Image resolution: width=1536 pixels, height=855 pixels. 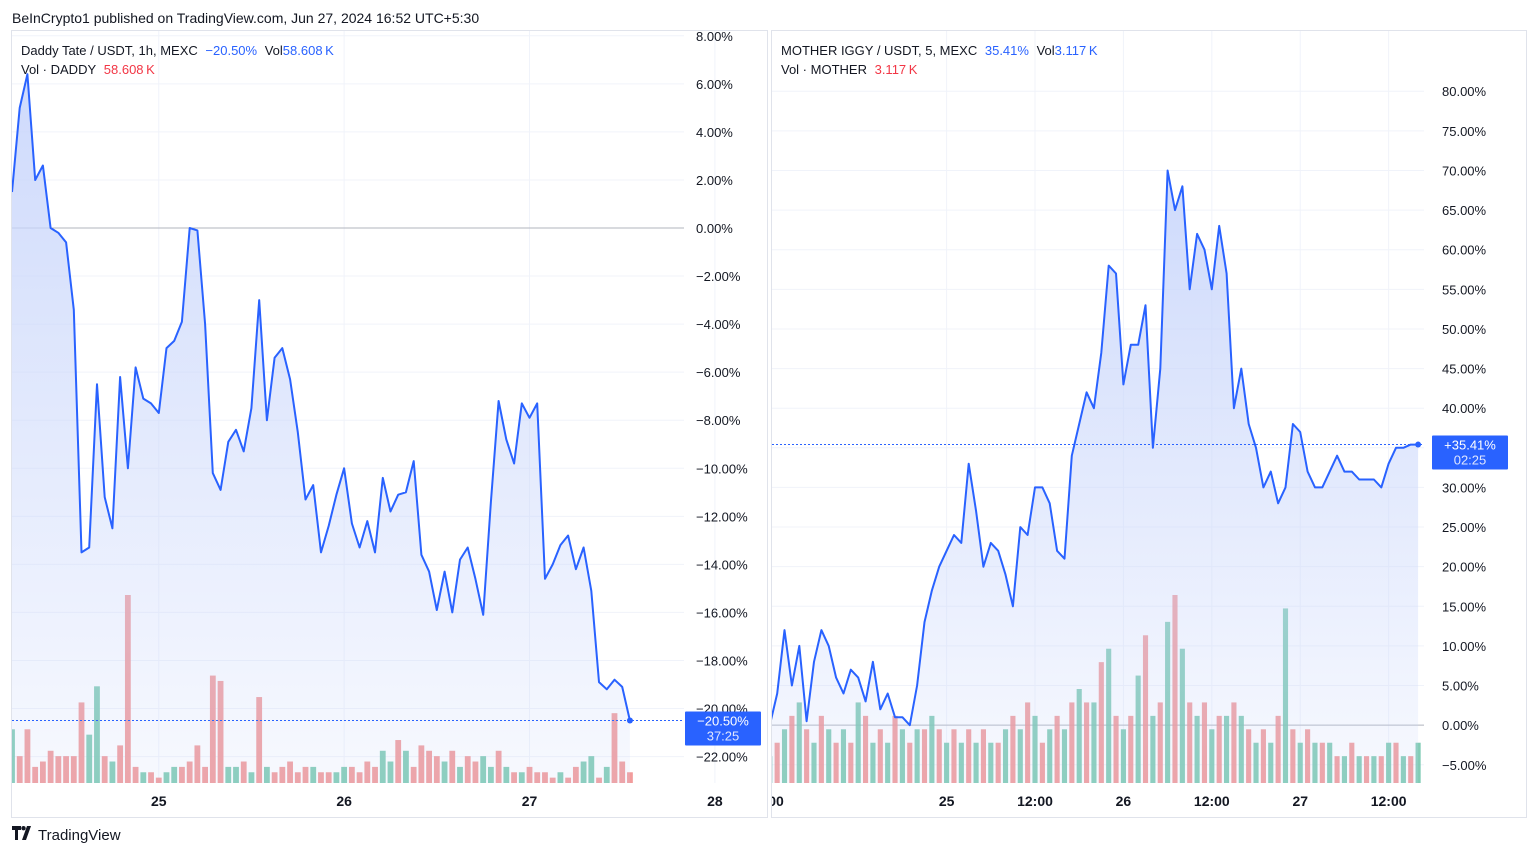 I want to click on mother-y-tick-label: 20.00%, so click(x=1464, y=567).